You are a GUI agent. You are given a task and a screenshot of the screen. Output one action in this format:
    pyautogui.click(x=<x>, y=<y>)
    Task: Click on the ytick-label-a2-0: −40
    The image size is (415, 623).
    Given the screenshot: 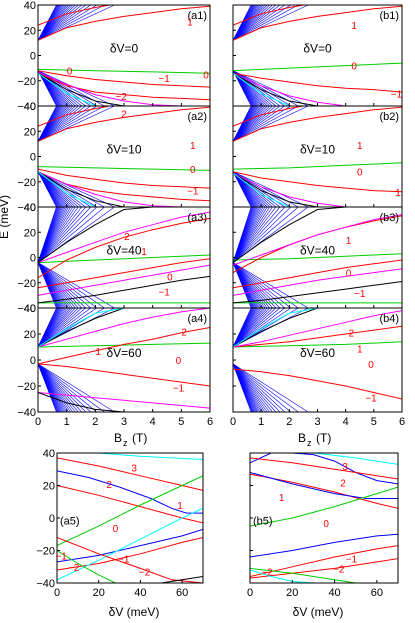 What is the action you would take?
    pyautogui.click(x=26, y=208)
    